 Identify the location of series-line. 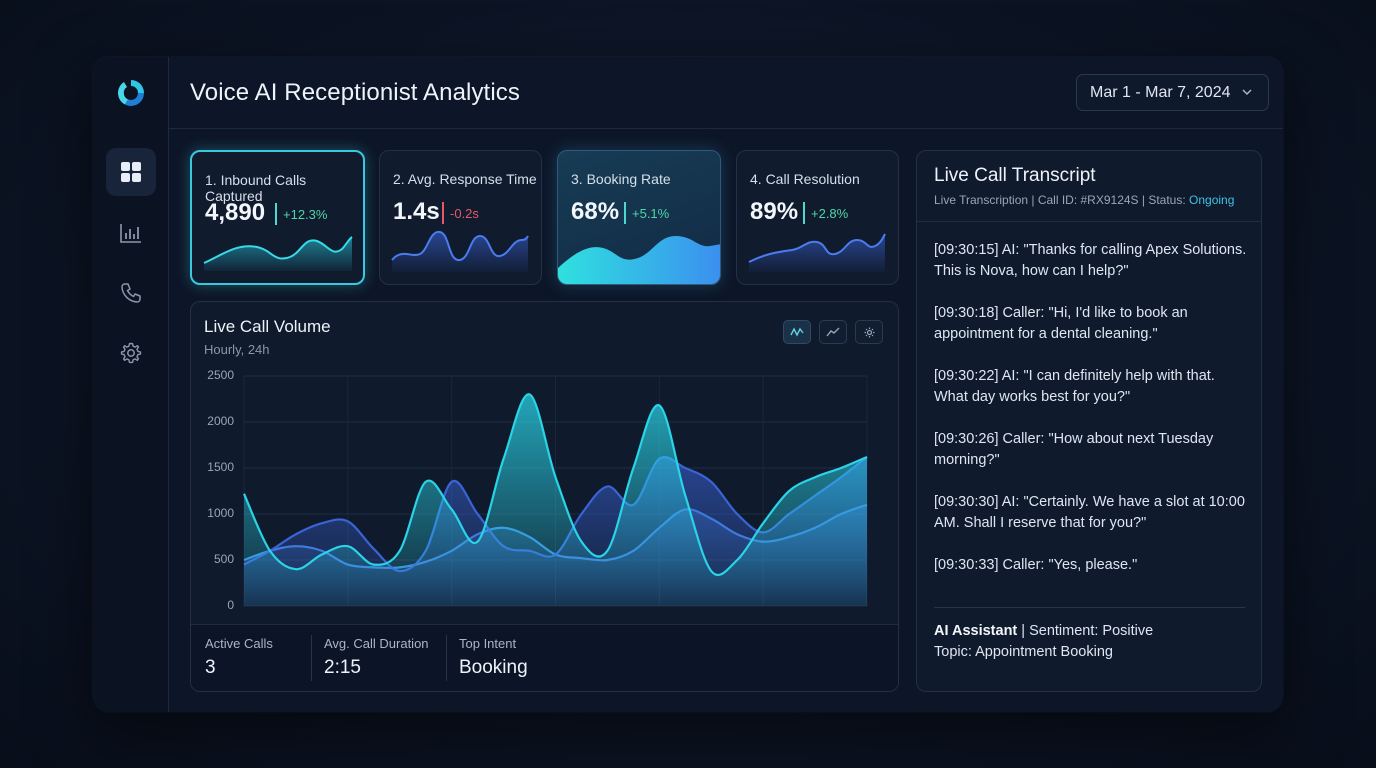
(555, 485).